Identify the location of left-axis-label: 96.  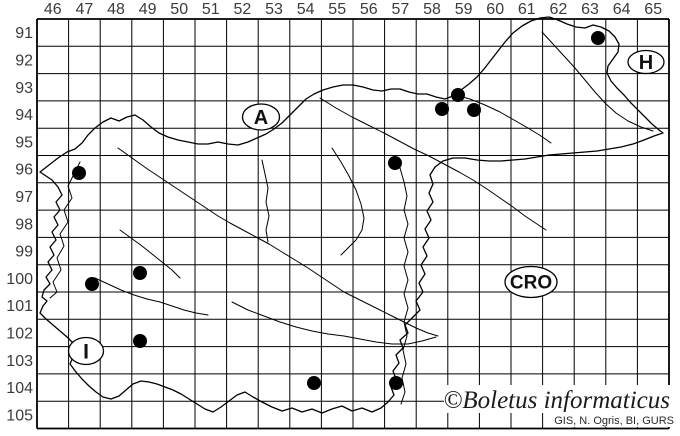
(24, 170).